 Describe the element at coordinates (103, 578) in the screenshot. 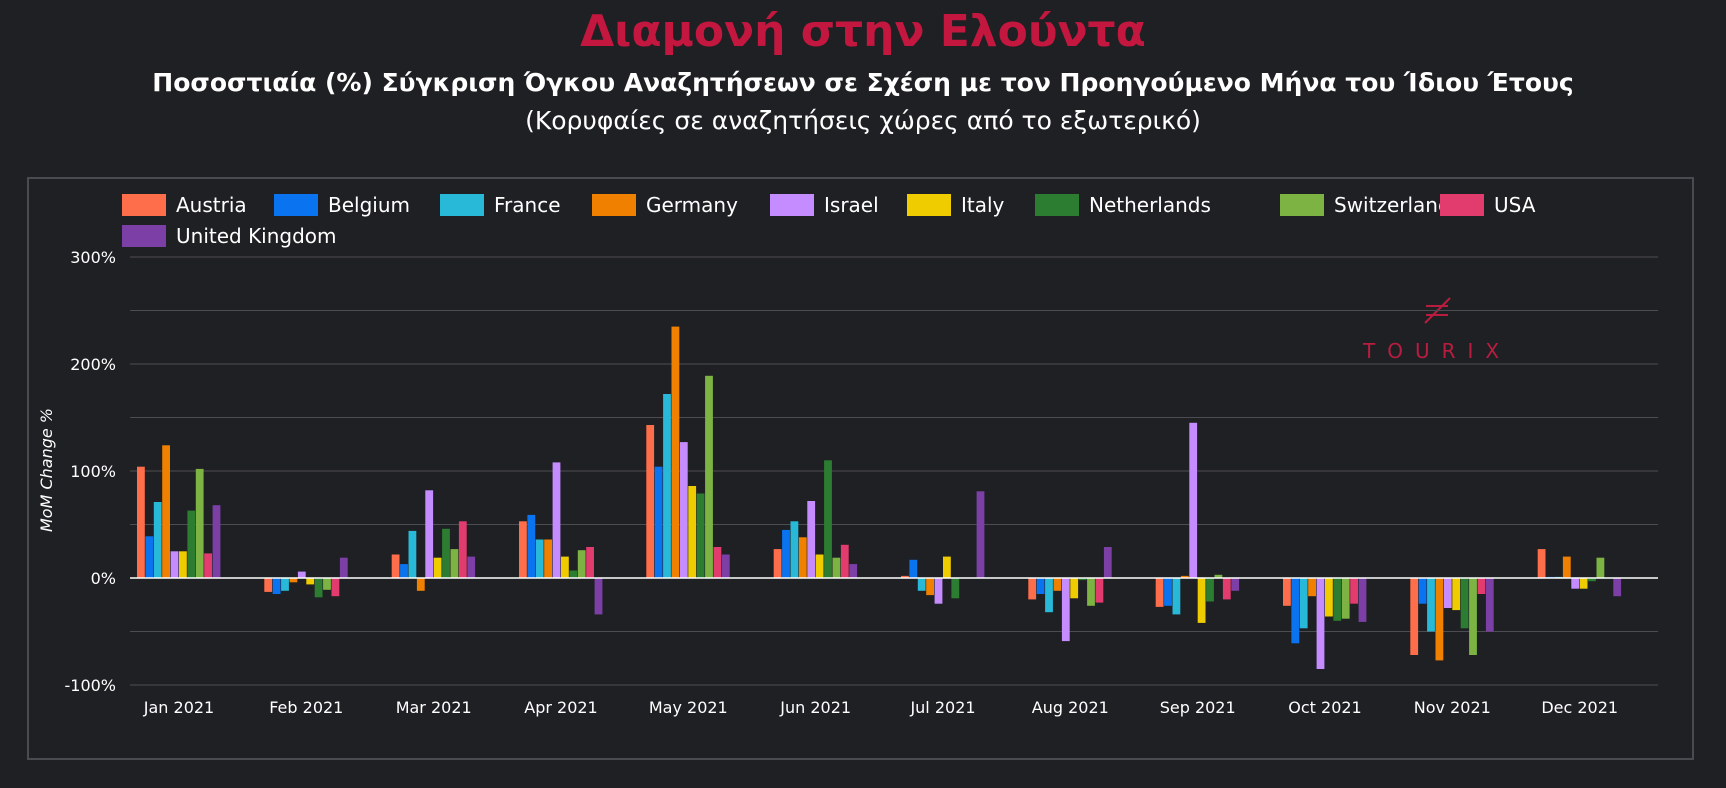

I see `y-tick-label: 0%` at that location.